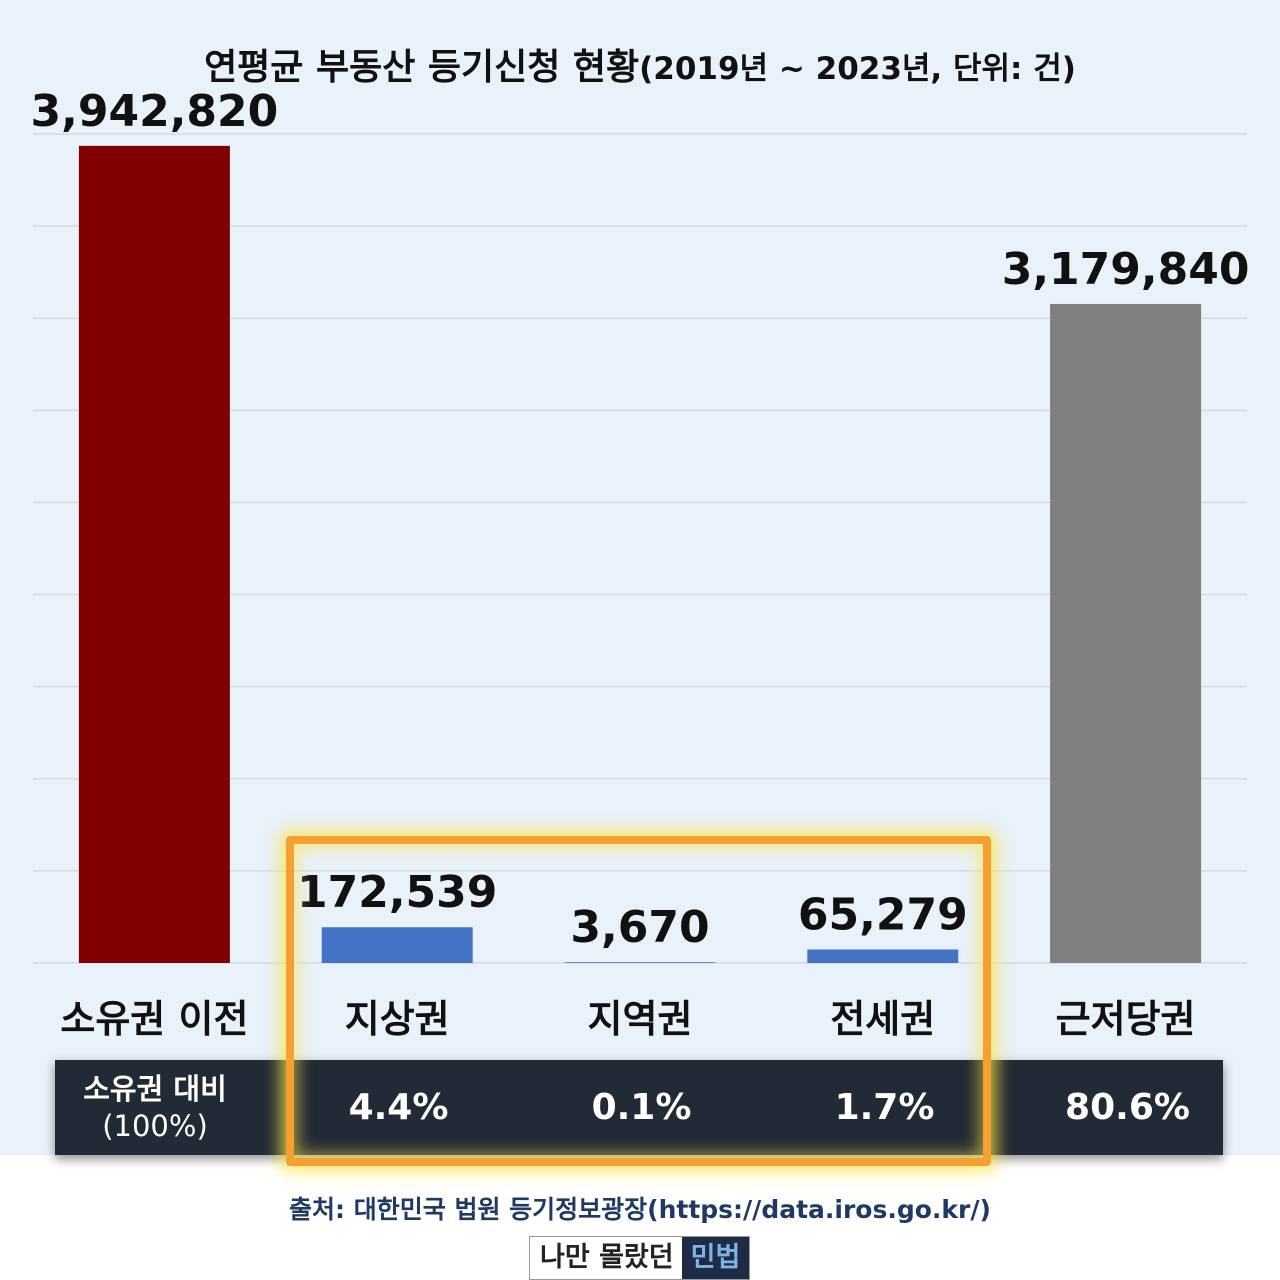  Describe the element at coordinates (397, 1019) in the screenshot. I see `category-label: 지상권` at that location.